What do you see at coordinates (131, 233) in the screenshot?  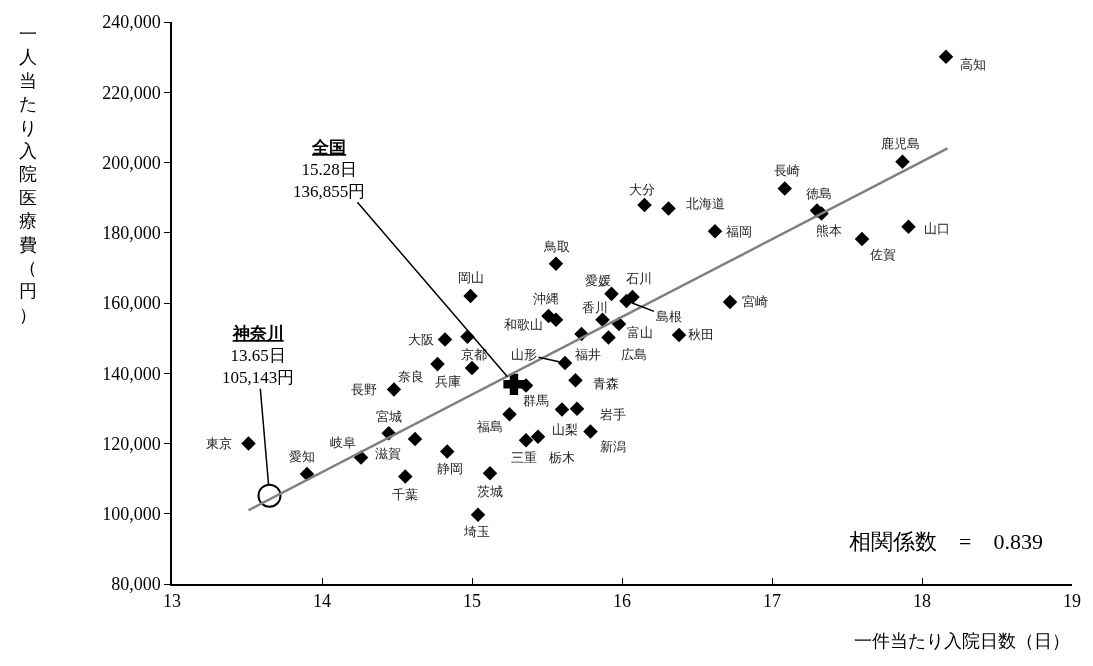 I see `y-tick-label: 180,000` at bounding box center [131, 233].